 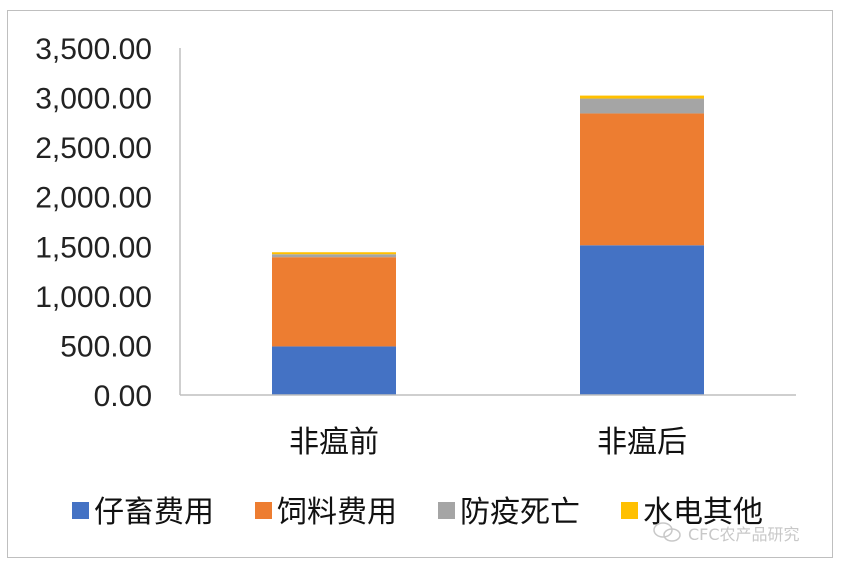 What do you see at coordinates (106, 346) in the screenshot?
I see `y-tick-label: 500.00` at bounding box center [106, 346].